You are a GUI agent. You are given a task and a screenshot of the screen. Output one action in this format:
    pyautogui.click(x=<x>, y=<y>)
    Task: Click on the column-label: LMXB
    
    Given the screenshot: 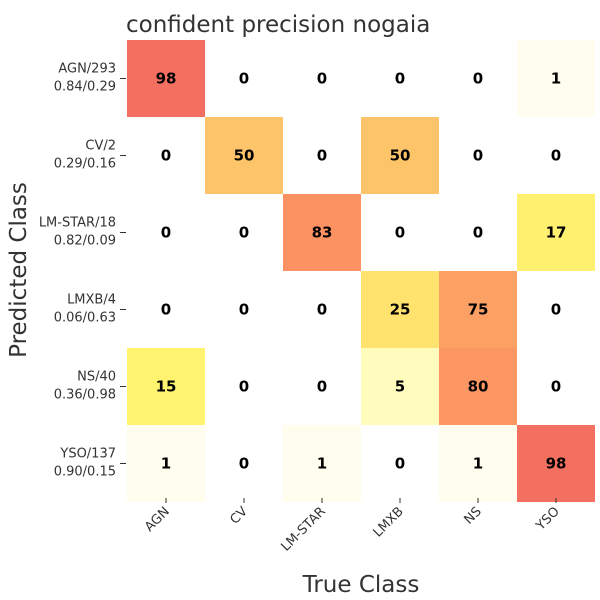 What is the action you would take?
    pyautogui.click(x=389, y=522)
    